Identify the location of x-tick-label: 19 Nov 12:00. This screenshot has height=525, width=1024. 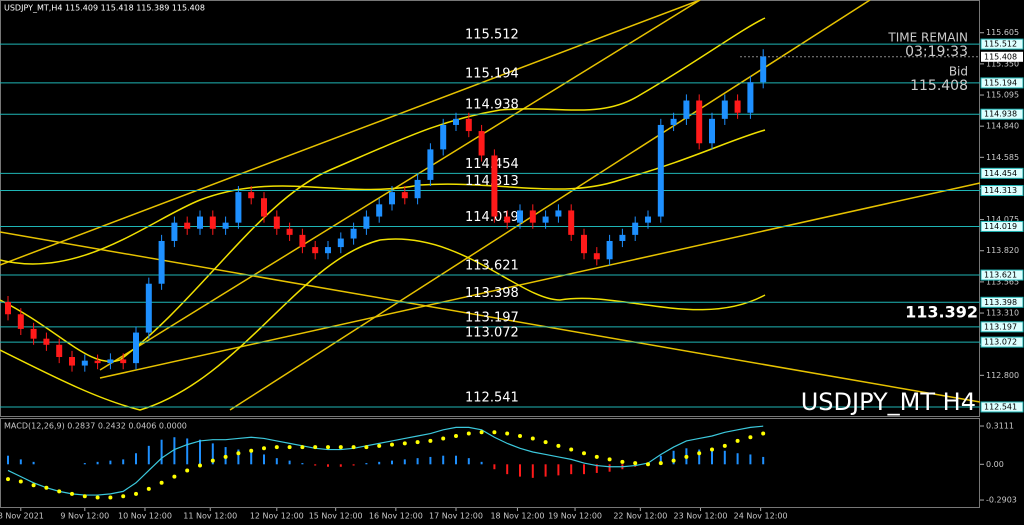
(575, 516).